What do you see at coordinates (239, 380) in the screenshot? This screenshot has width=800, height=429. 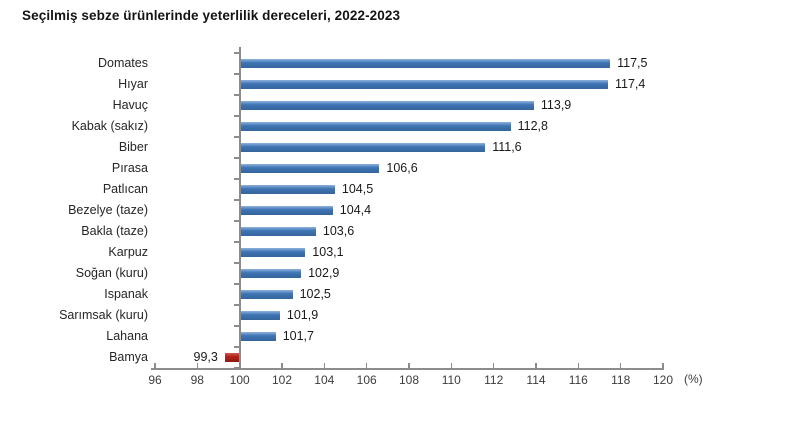 I see `value-axis-tick-label: 100` at bounding box center [239, 380].